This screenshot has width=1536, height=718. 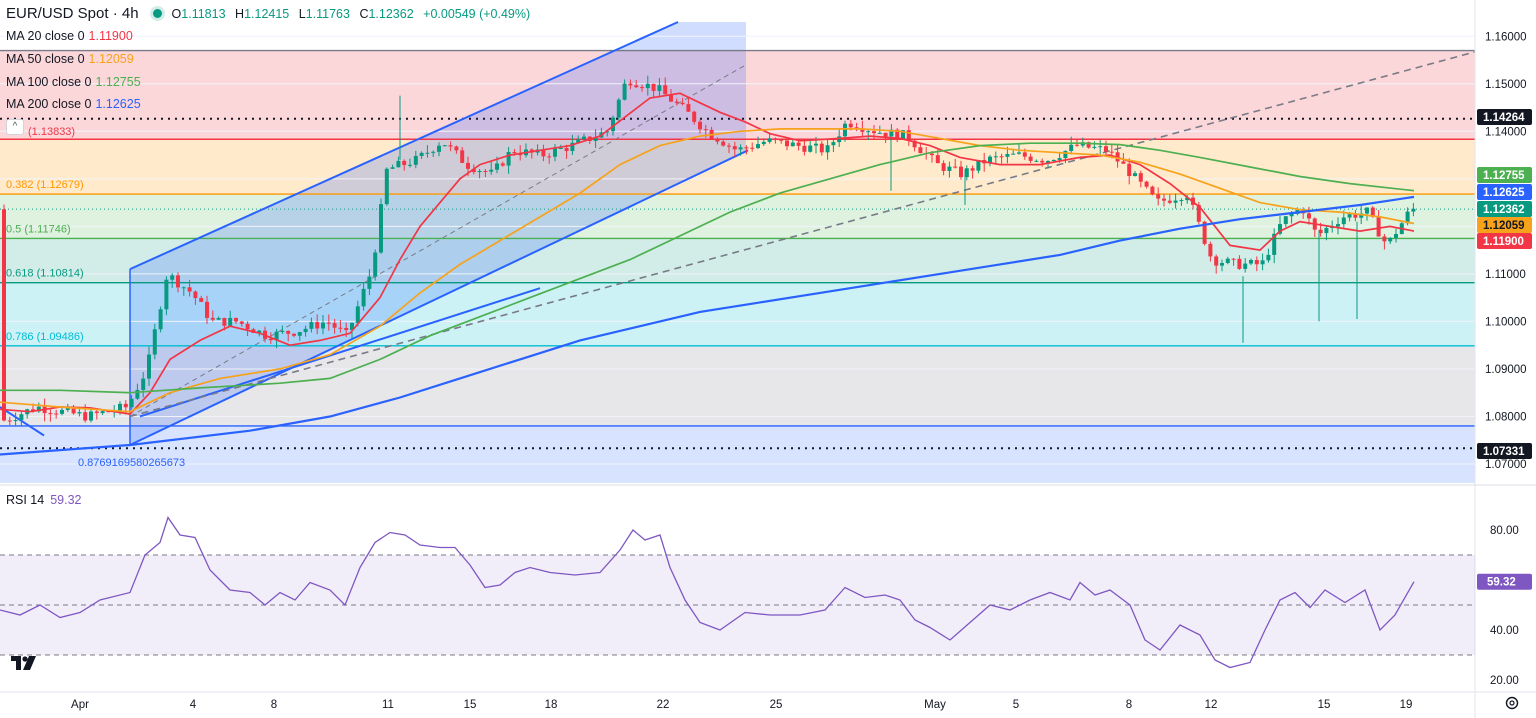 I want to click on time-tick-12: 15, so click(x=1324, y=705).